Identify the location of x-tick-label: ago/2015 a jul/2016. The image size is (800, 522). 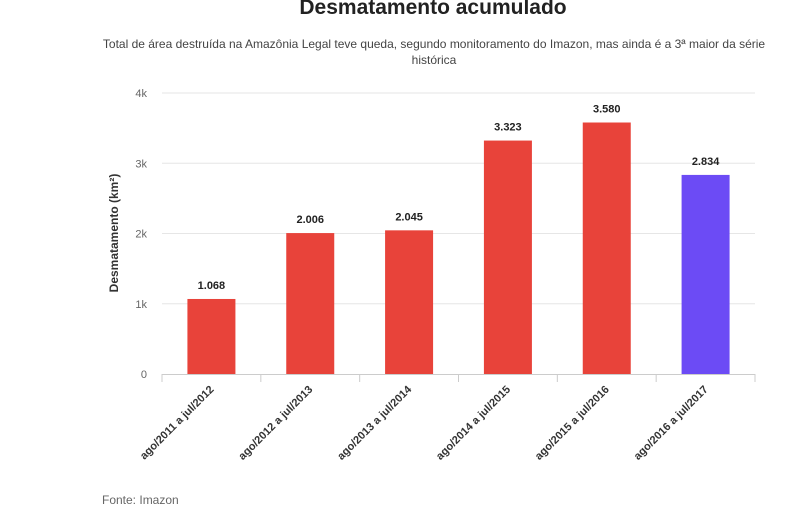
(572, 423).